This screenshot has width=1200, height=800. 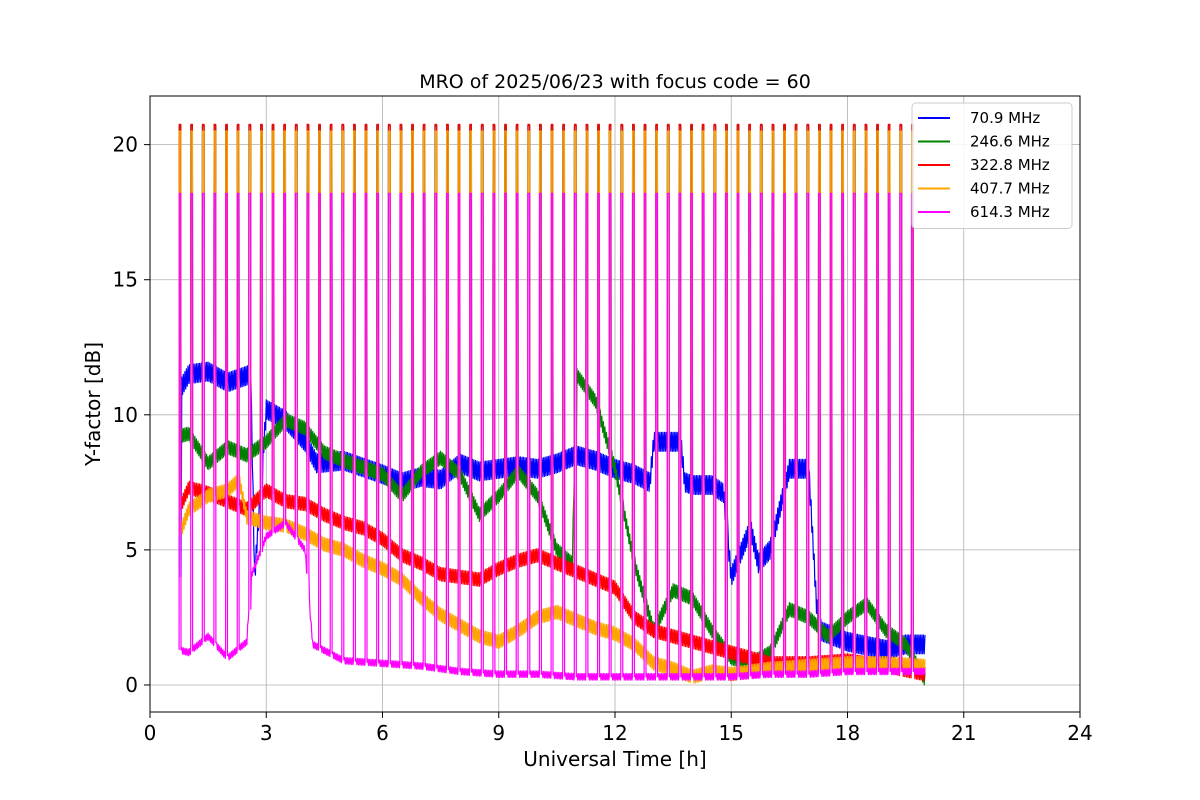 I want to click on x-tick-label: 15, so click(x=731, y=733).